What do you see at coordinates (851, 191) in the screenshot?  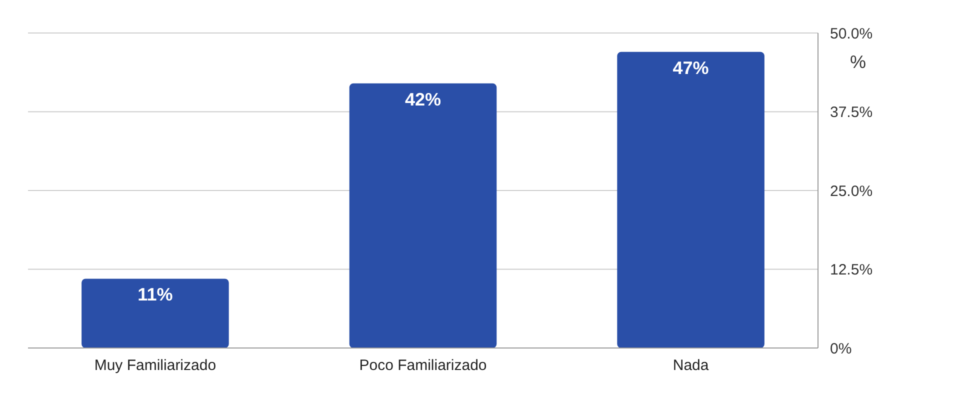 I see `y-tick-label: 25.0%` at bounding box center [851, 191].